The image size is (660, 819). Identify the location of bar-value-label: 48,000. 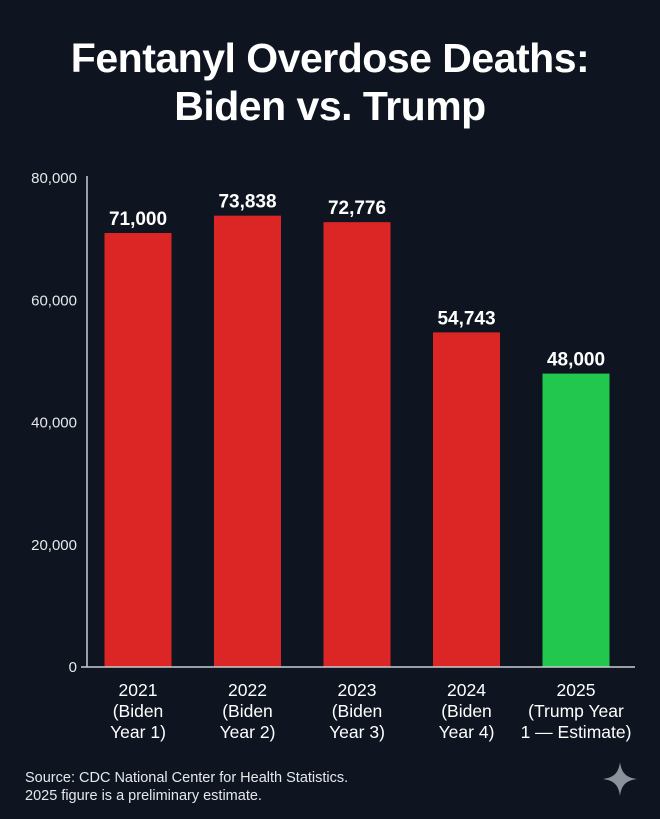
(576, 360).